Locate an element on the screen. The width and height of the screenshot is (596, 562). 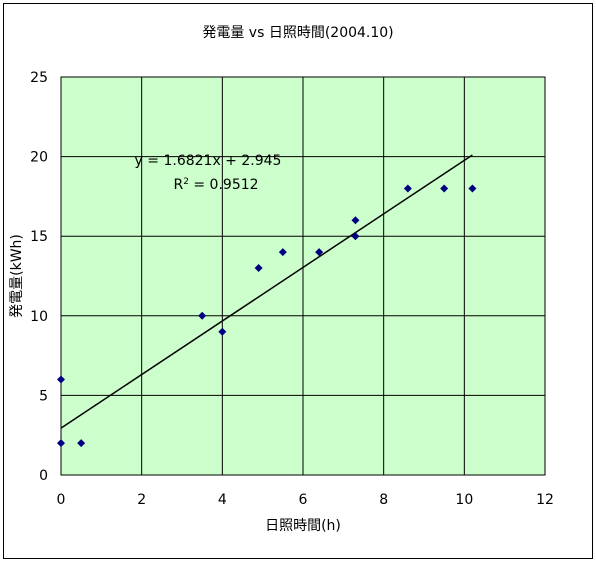
trendline-equation: y = 1.6821x + 2.945 is located at coordinates (208, 161).